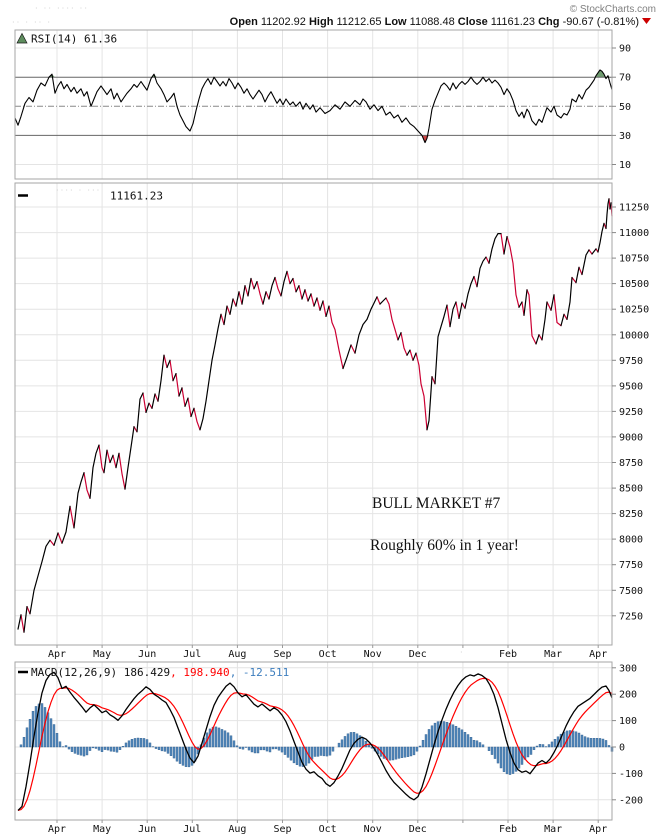 The height and width of the screenshot is (838, 670). Describe the element at coordinates (631, 540) in the screenshot. I see `y-axis-label: 8000` at that location.